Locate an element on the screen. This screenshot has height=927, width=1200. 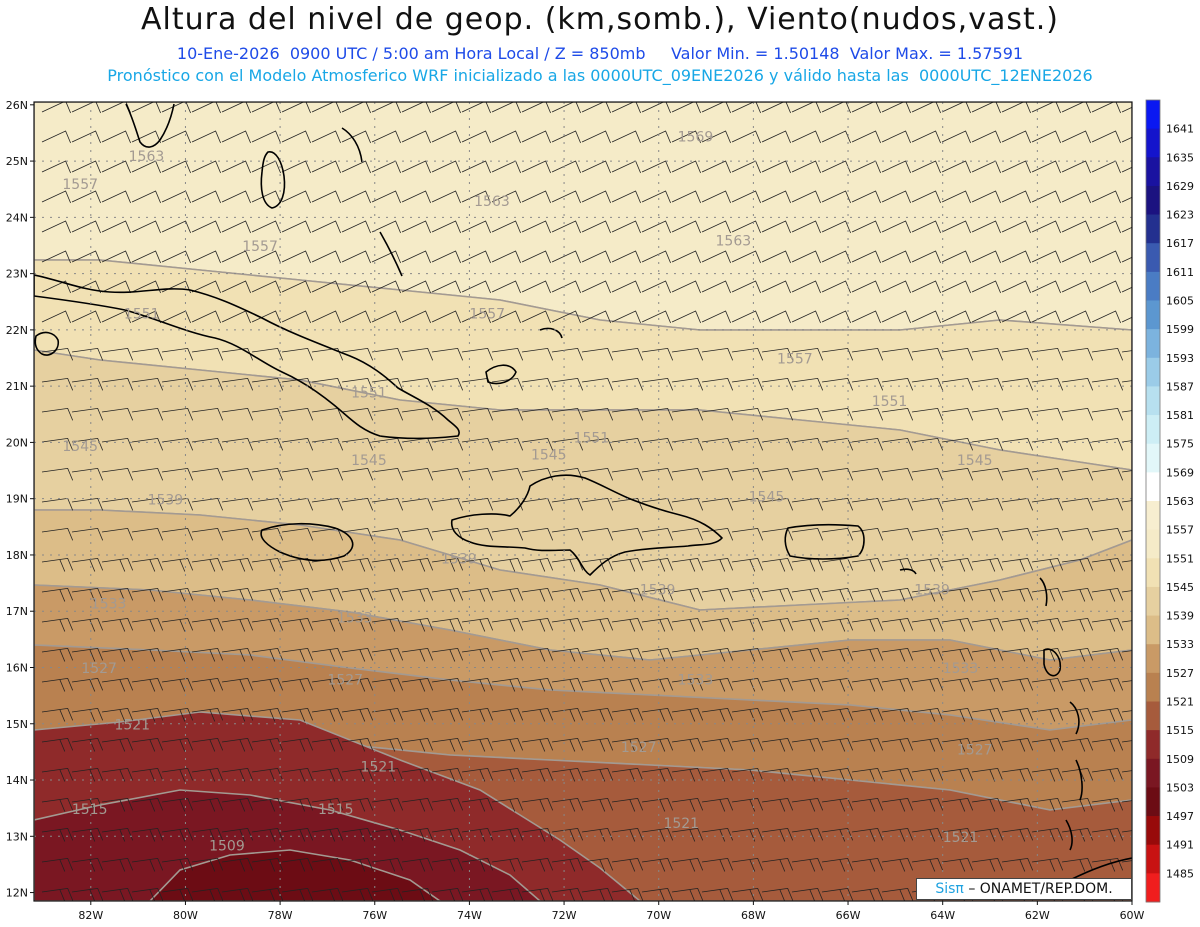
contour-label: 1533 is located at coordinates (696, 680).